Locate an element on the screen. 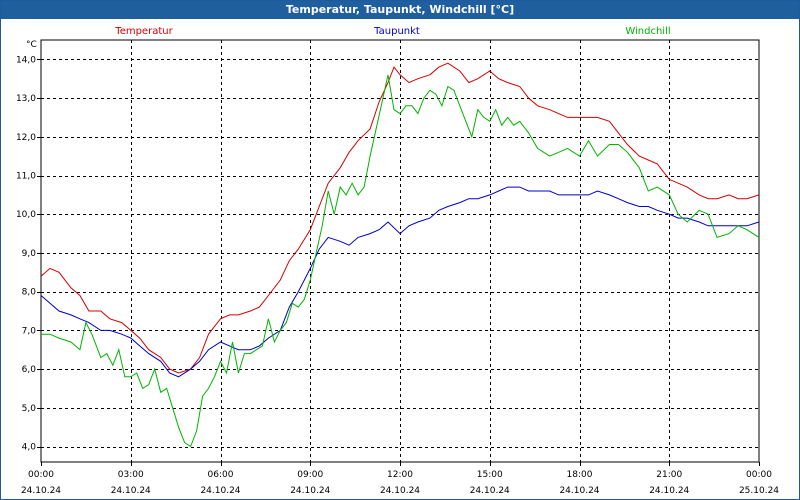  y-tick-label: 7,0 is located at coordinates (29, 331).